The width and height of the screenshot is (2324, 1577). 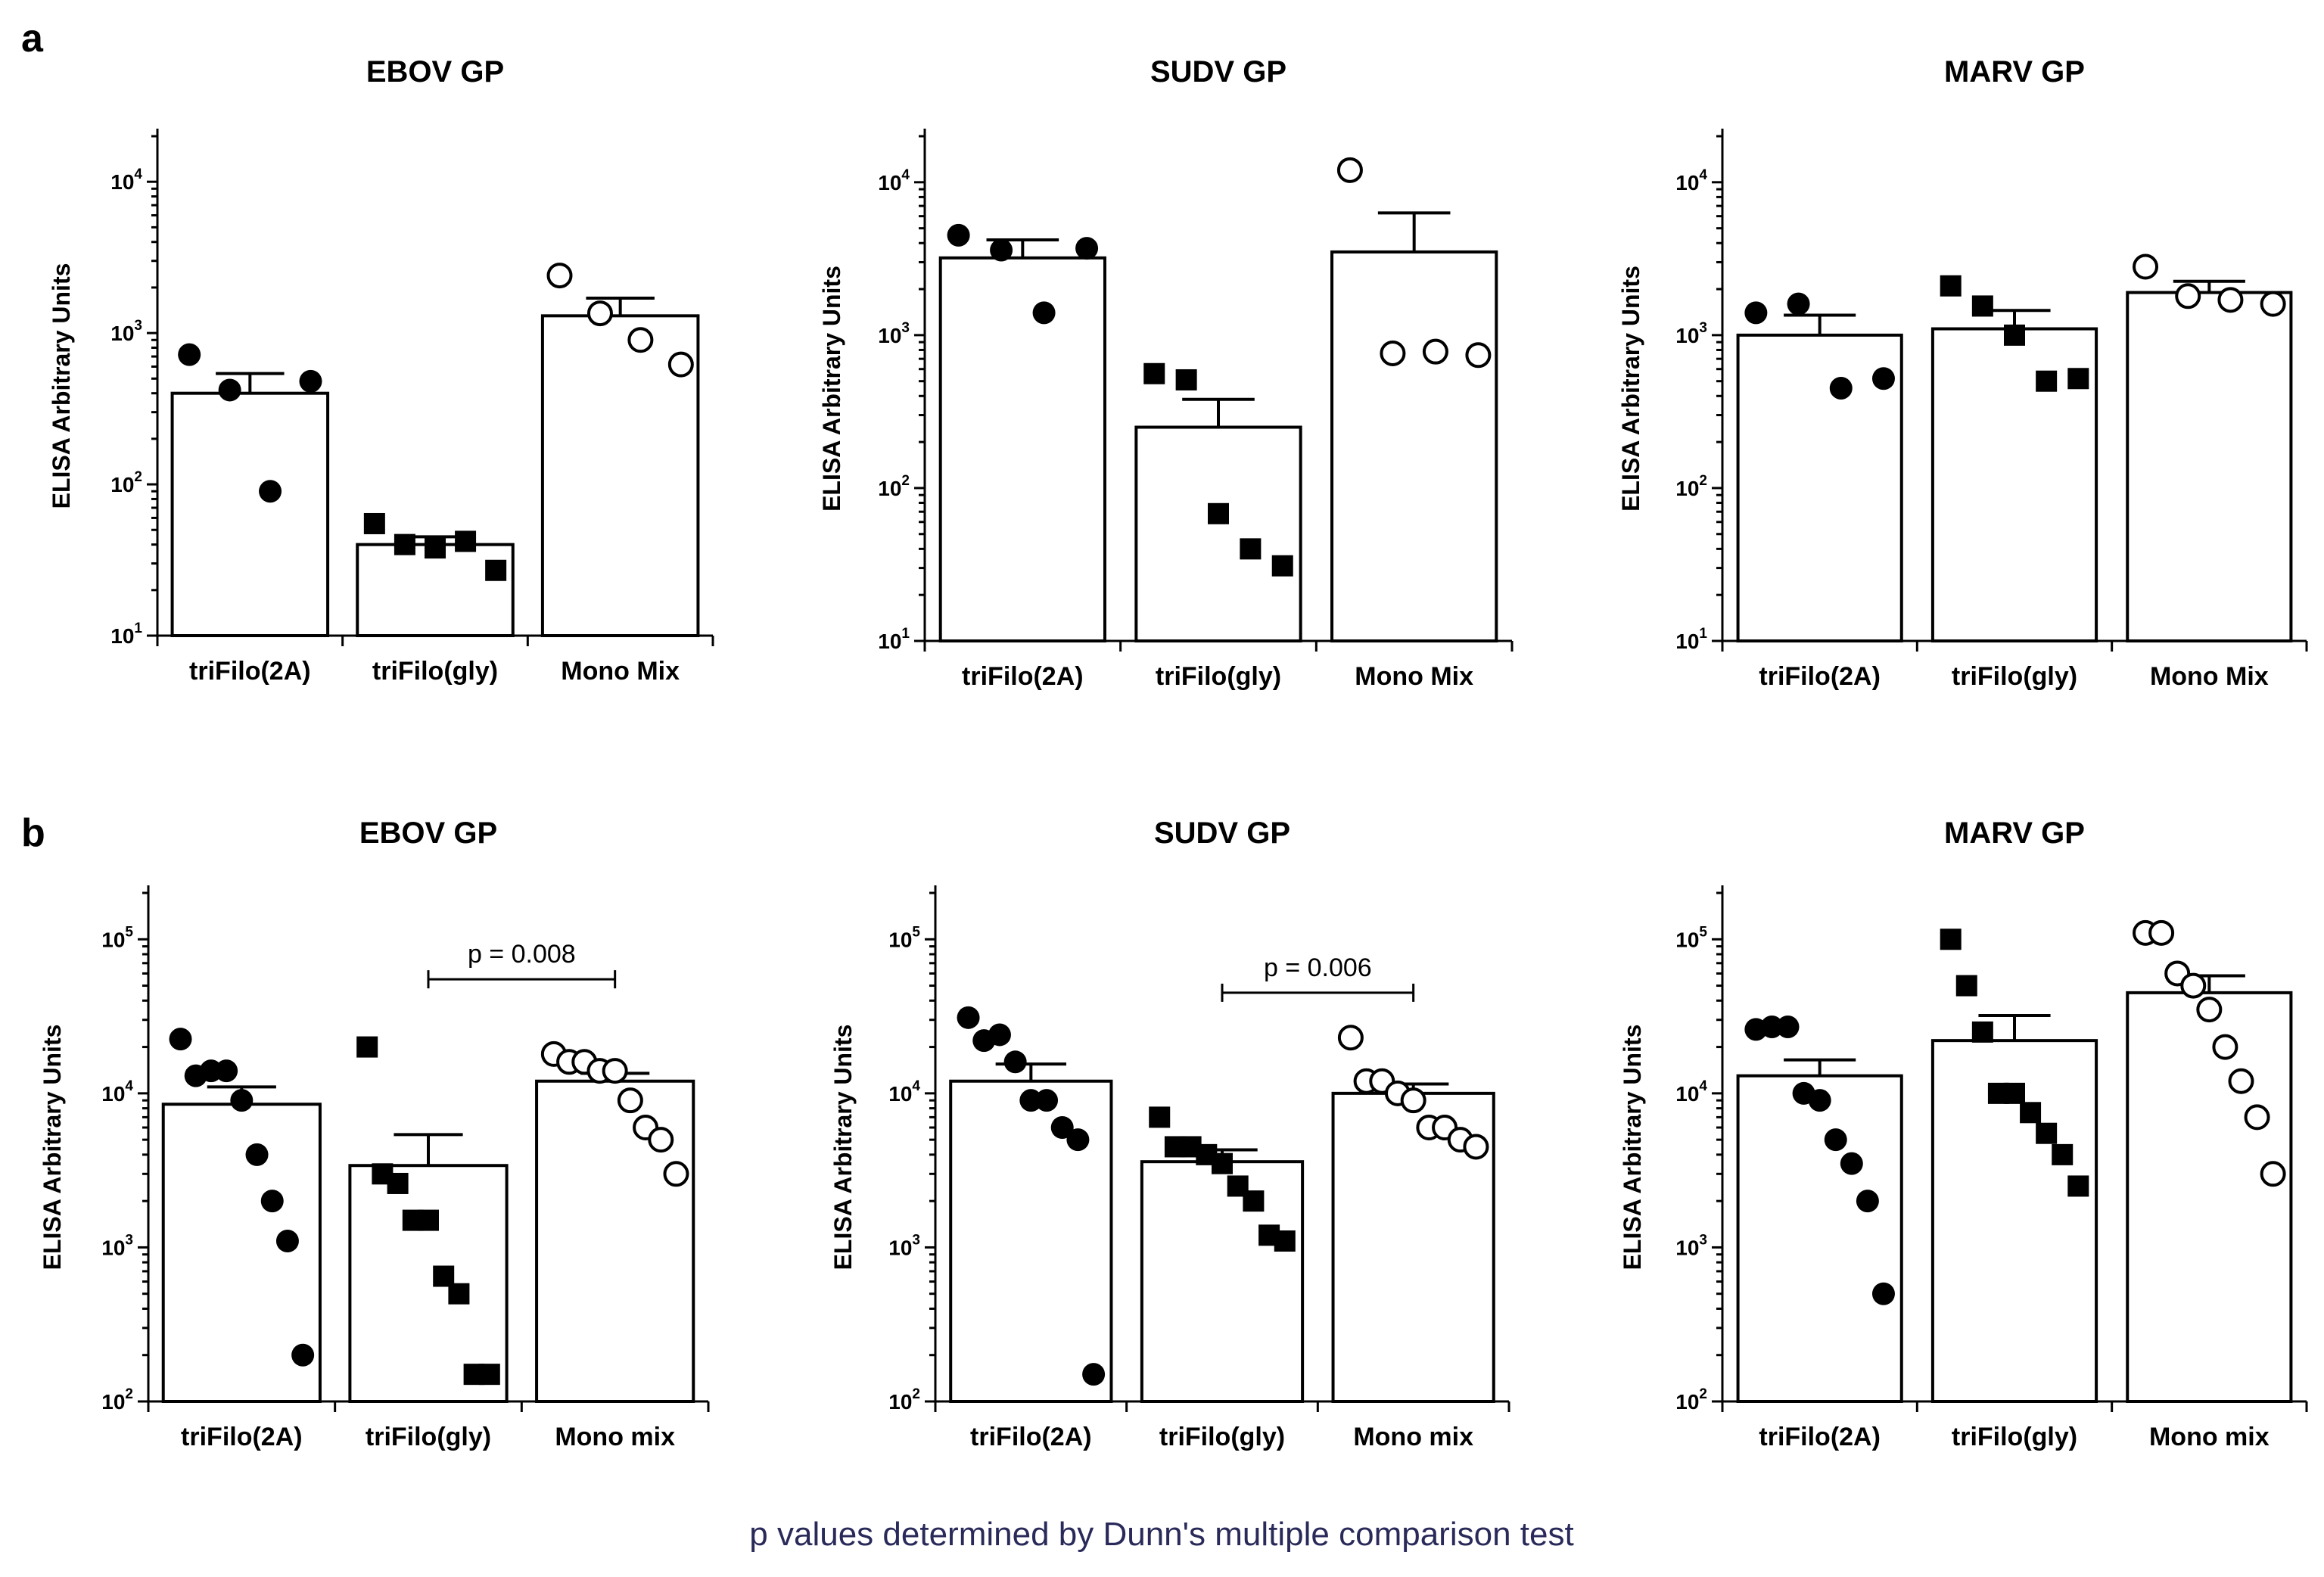 I want to click on significance-label: p = 0.008, so click(x=522, y=954).